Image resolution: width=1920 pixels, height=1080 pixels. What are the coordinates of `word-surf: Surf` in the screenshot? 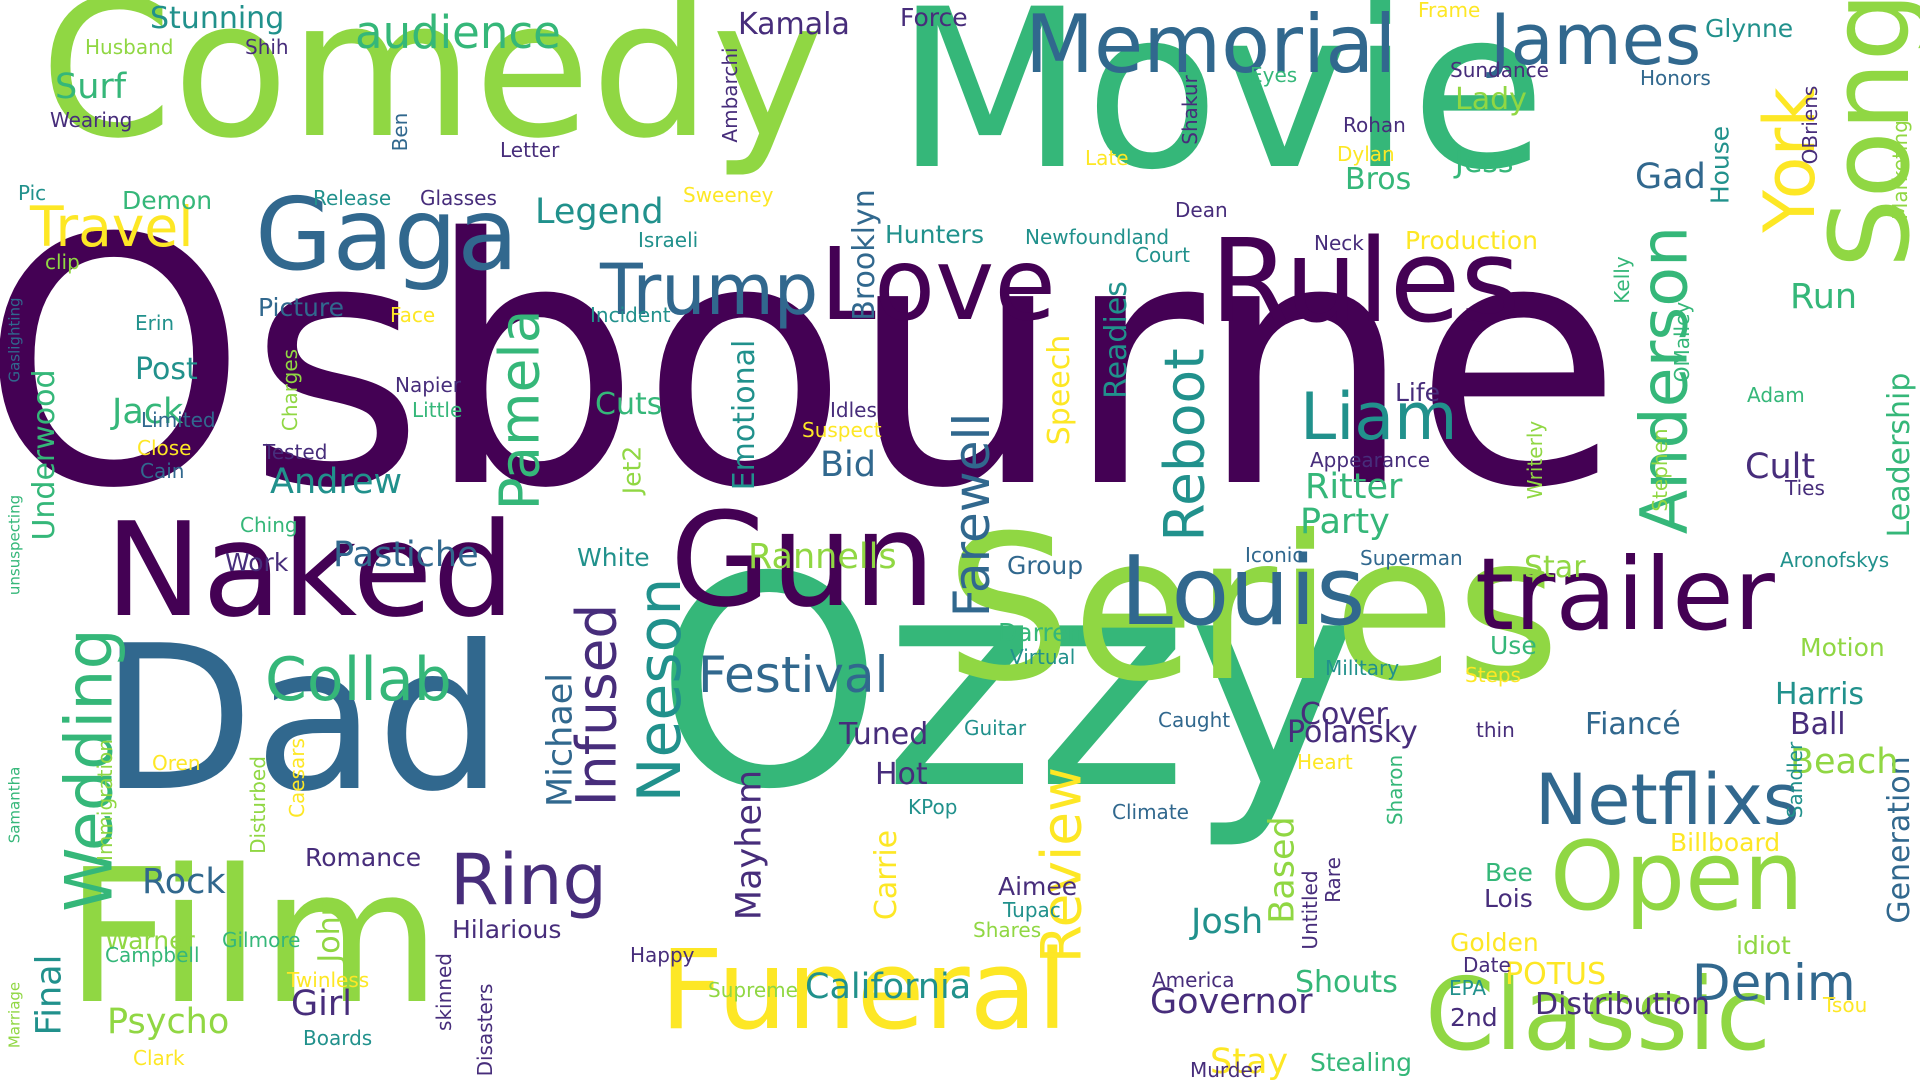 It's located at (91, 87).